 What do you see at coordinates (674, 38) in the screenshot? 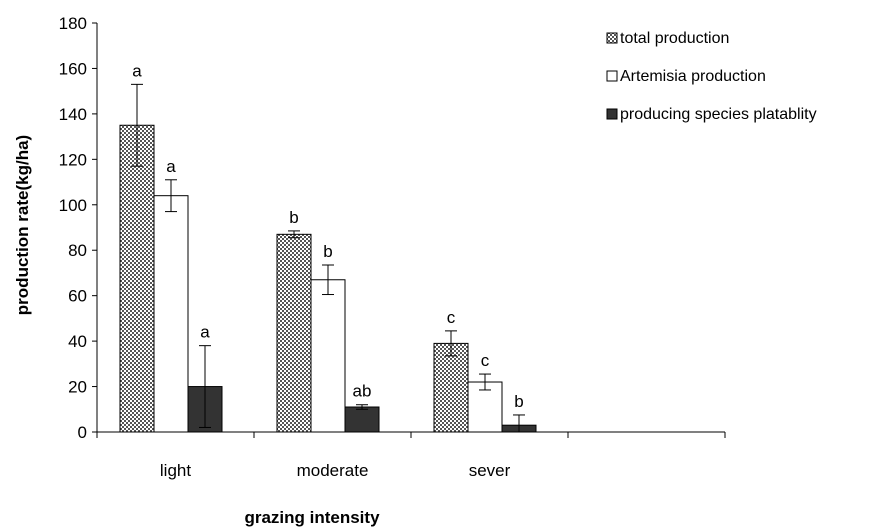
I see `legend-label: total production` at bounding box center [674, 38].